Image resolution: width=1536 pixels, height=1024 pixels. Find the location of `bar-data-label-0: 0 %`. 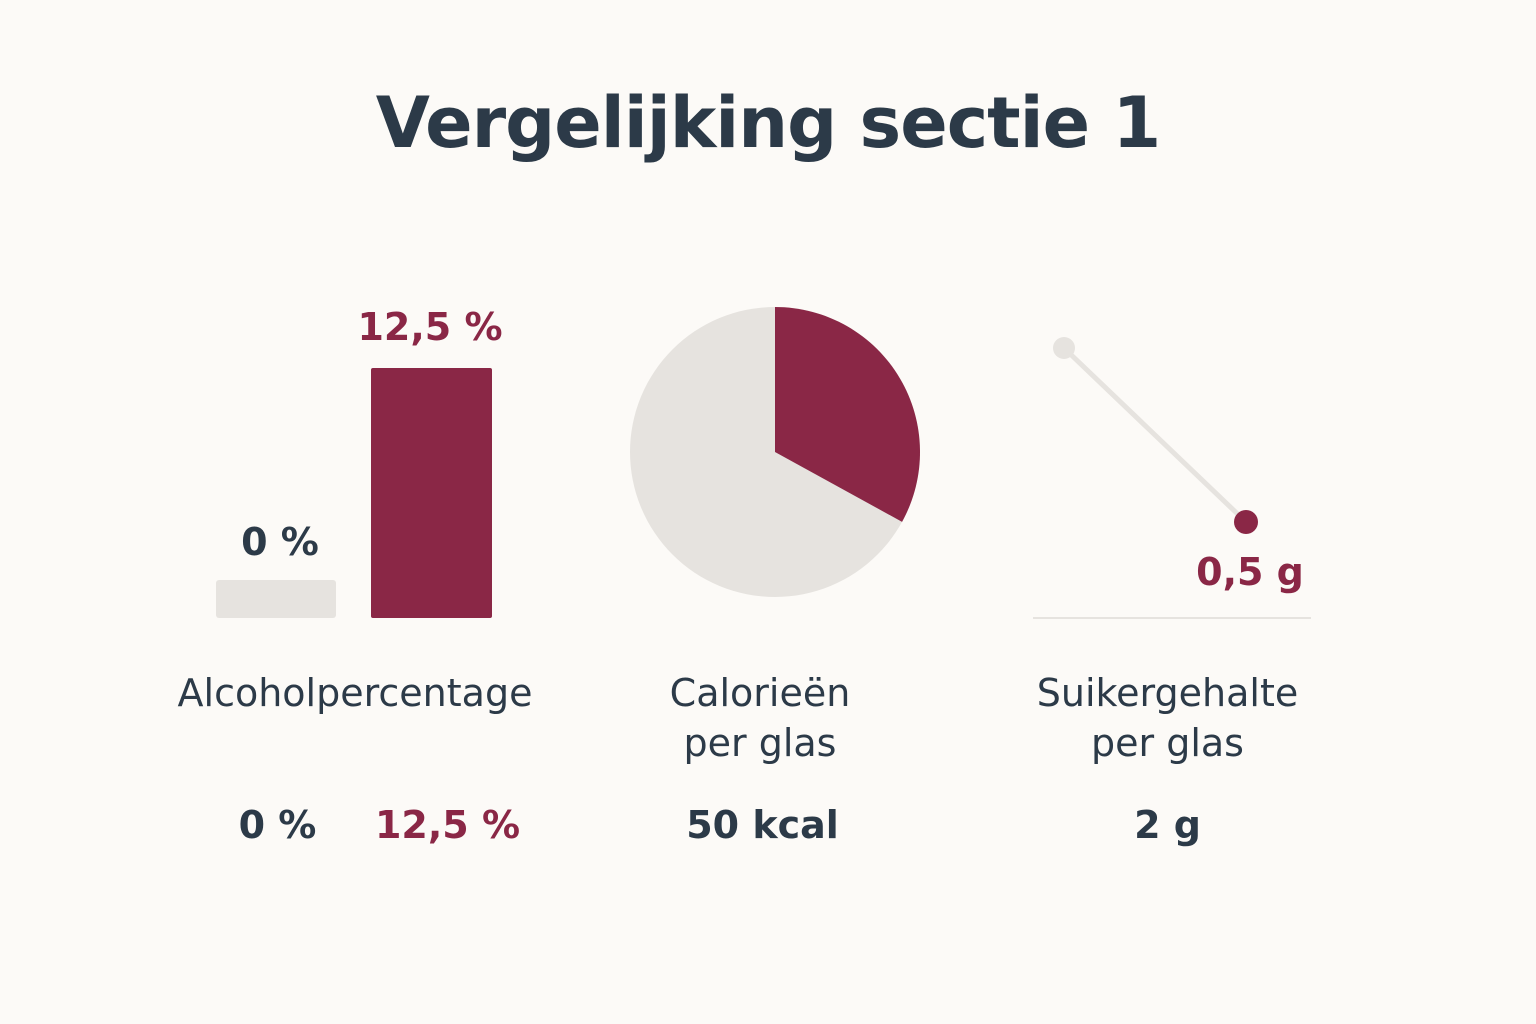

bar-data-label-0: 0 % is located at coordinates (280, 542).